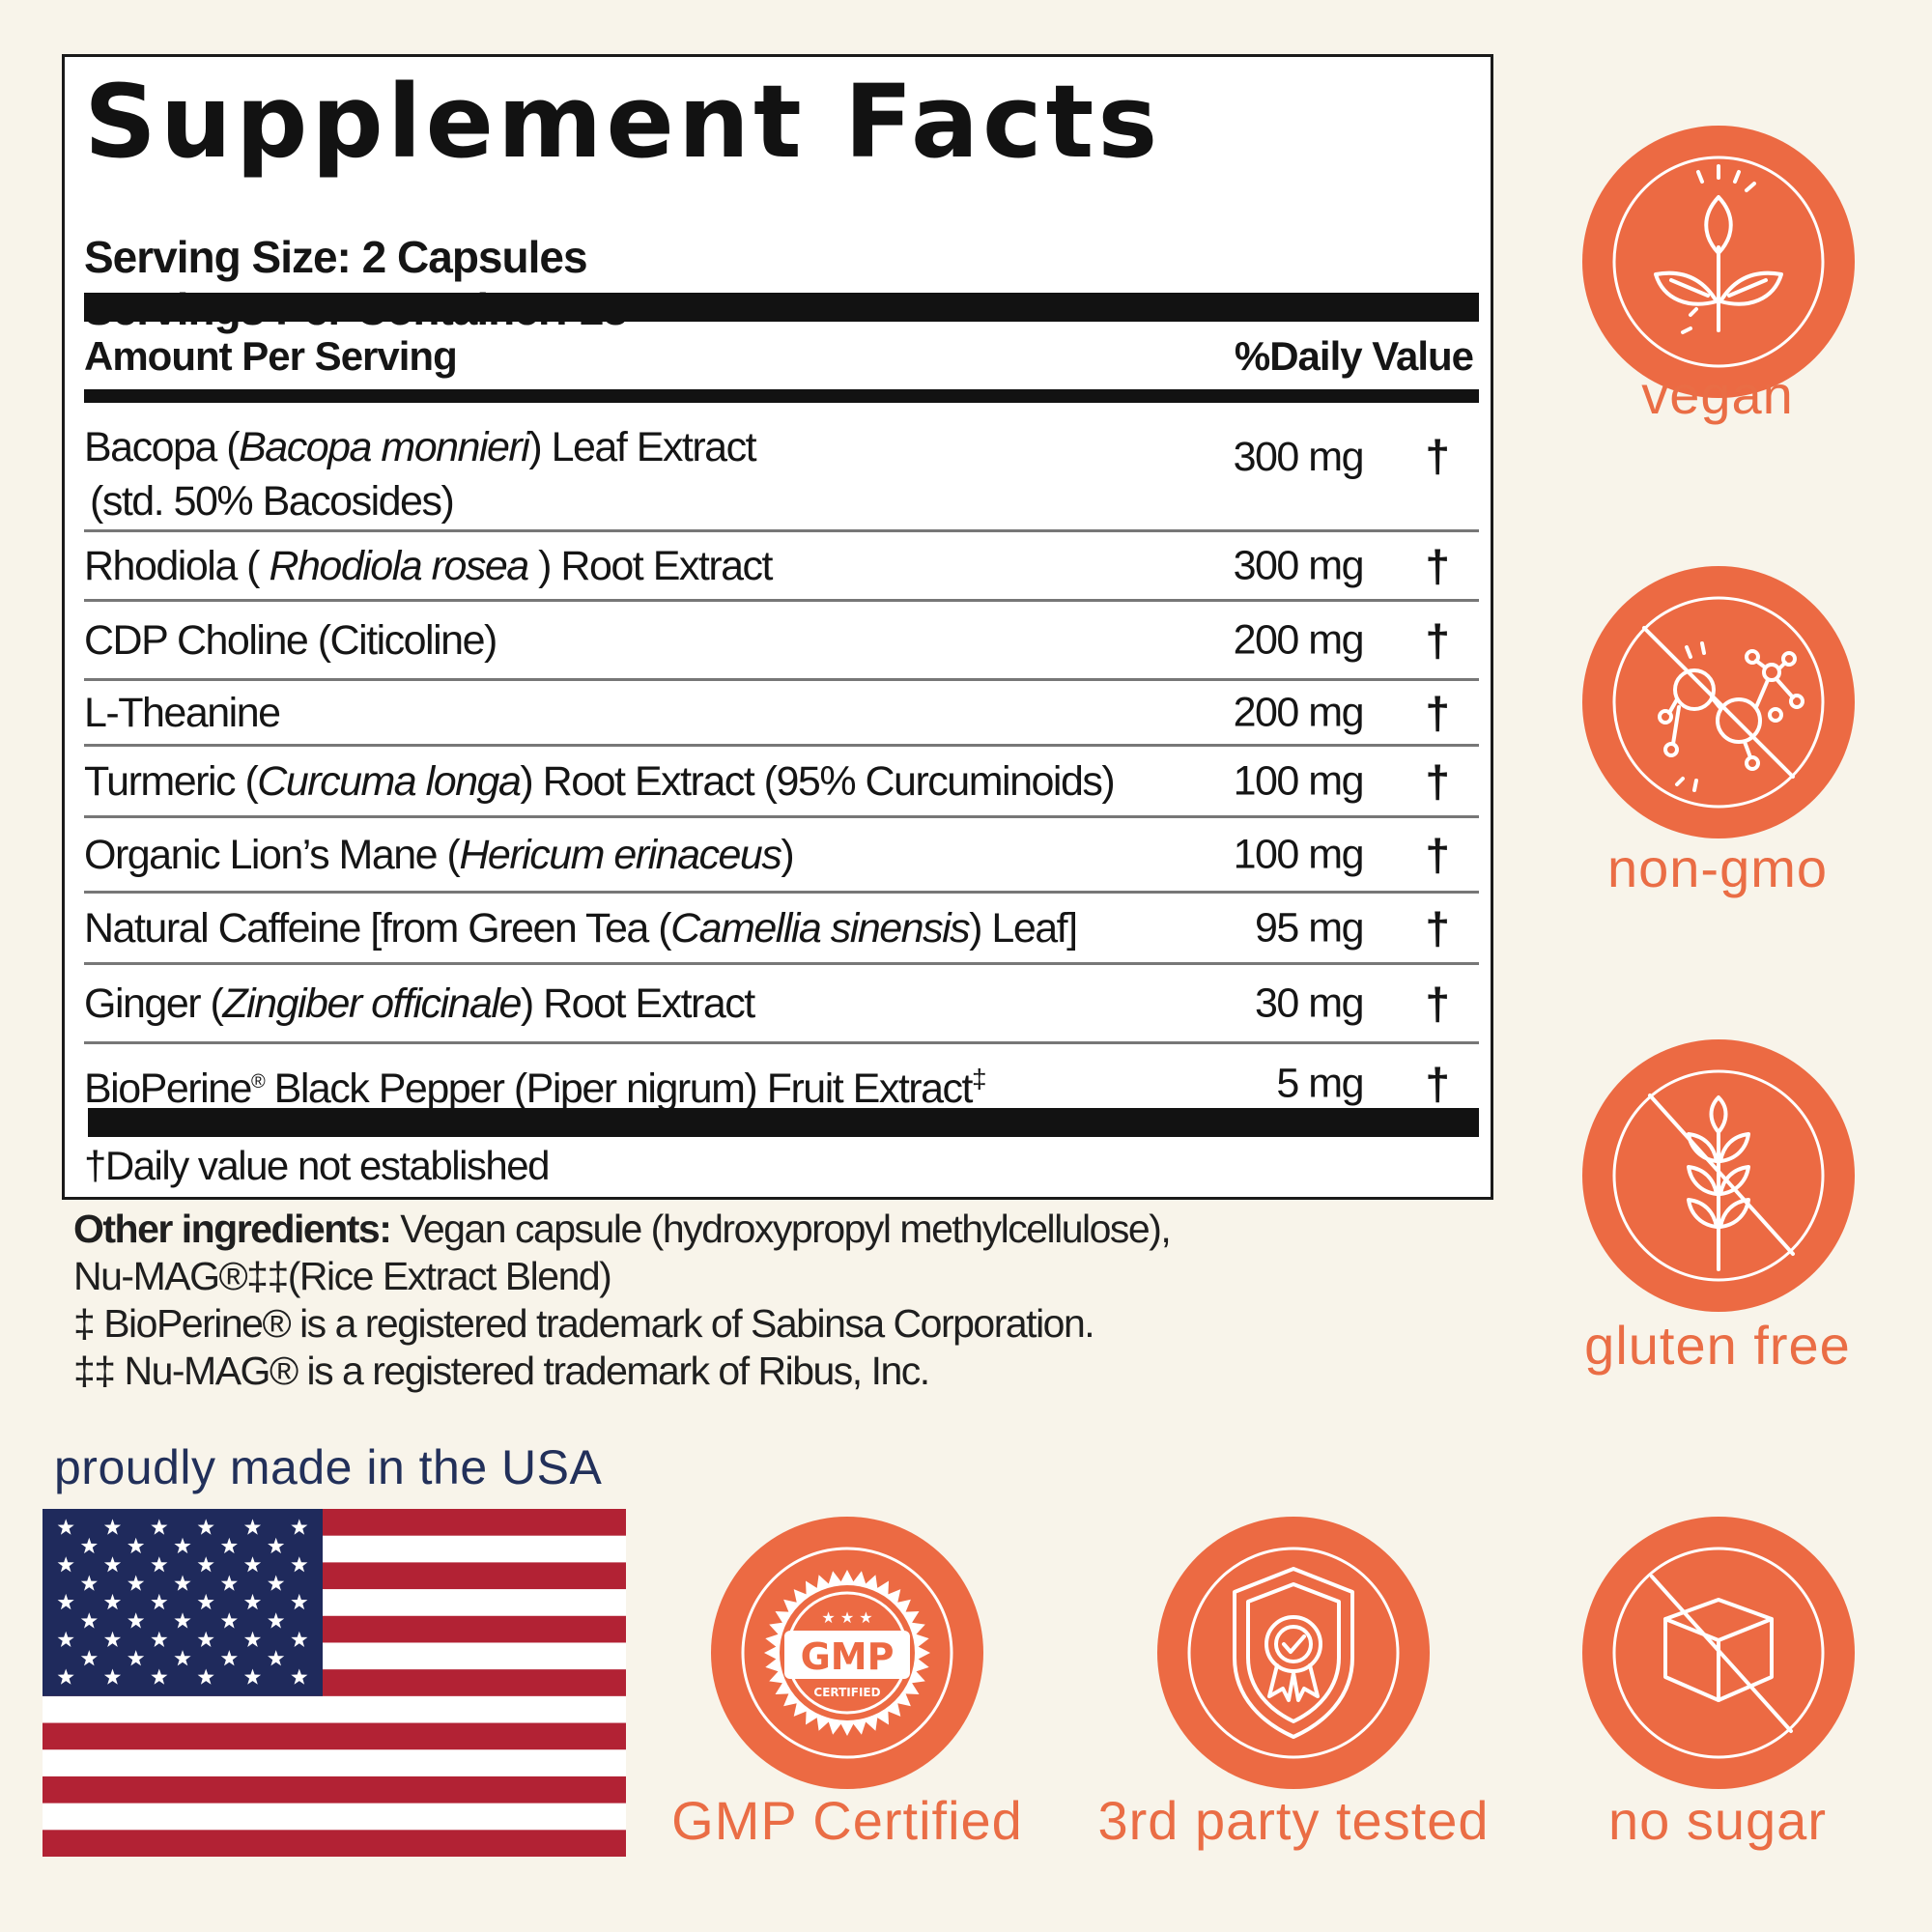 Image resolution: width=1932 pixels, height=1932 pixels. What do you see at coordinates (372, 1003) in the screenshot?
I see `latin-name: Zingiber officinale` at bounding box center [372, 1003].